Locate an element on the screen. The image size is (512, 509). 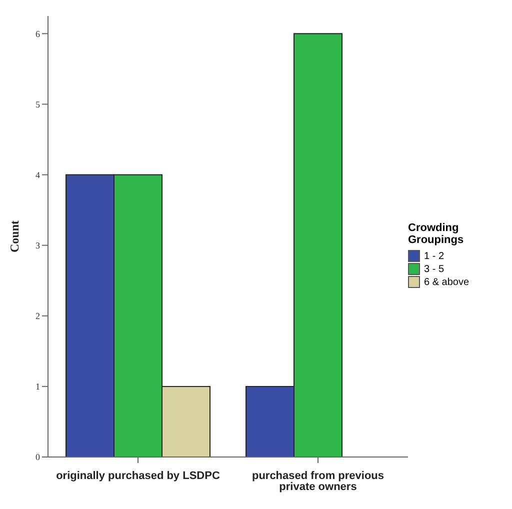
y-tick-label: 2 is located at coordinates (38, 316).